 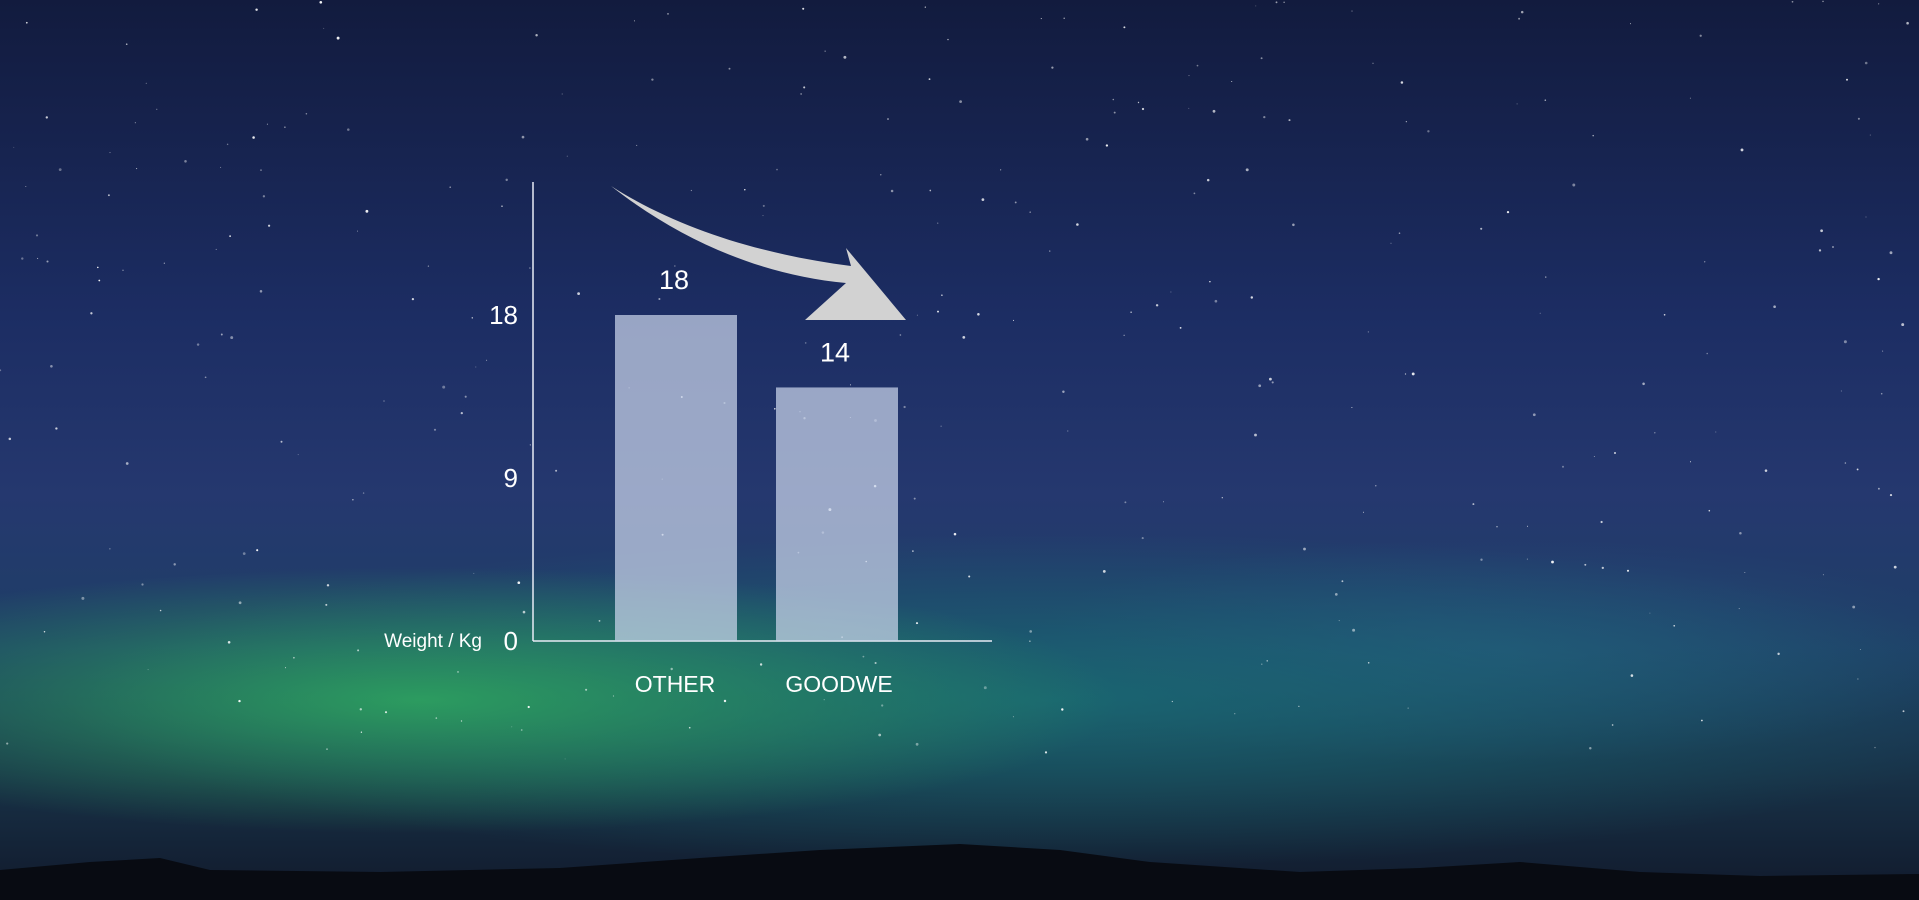 I want to click on bars, so click(x=756, y=478).